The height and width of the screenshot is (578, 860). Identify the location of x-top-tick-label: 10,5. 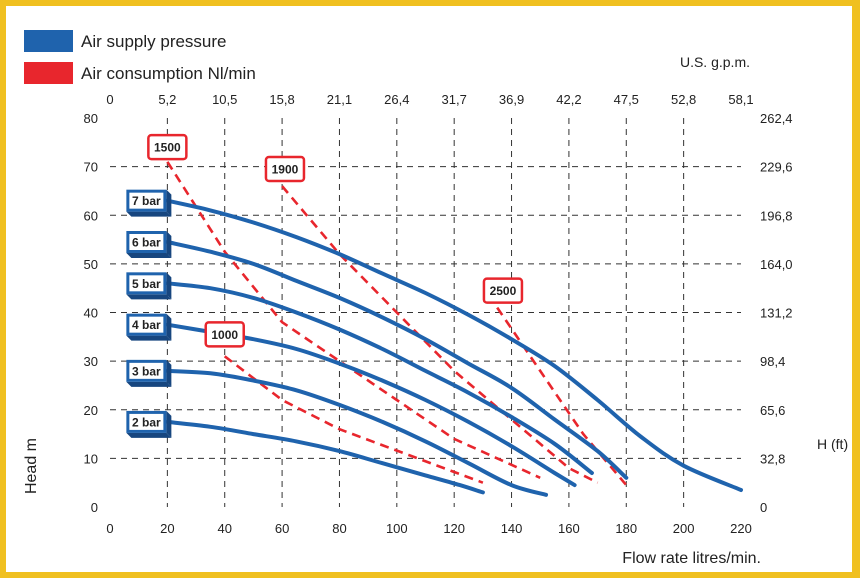
(224, 99).